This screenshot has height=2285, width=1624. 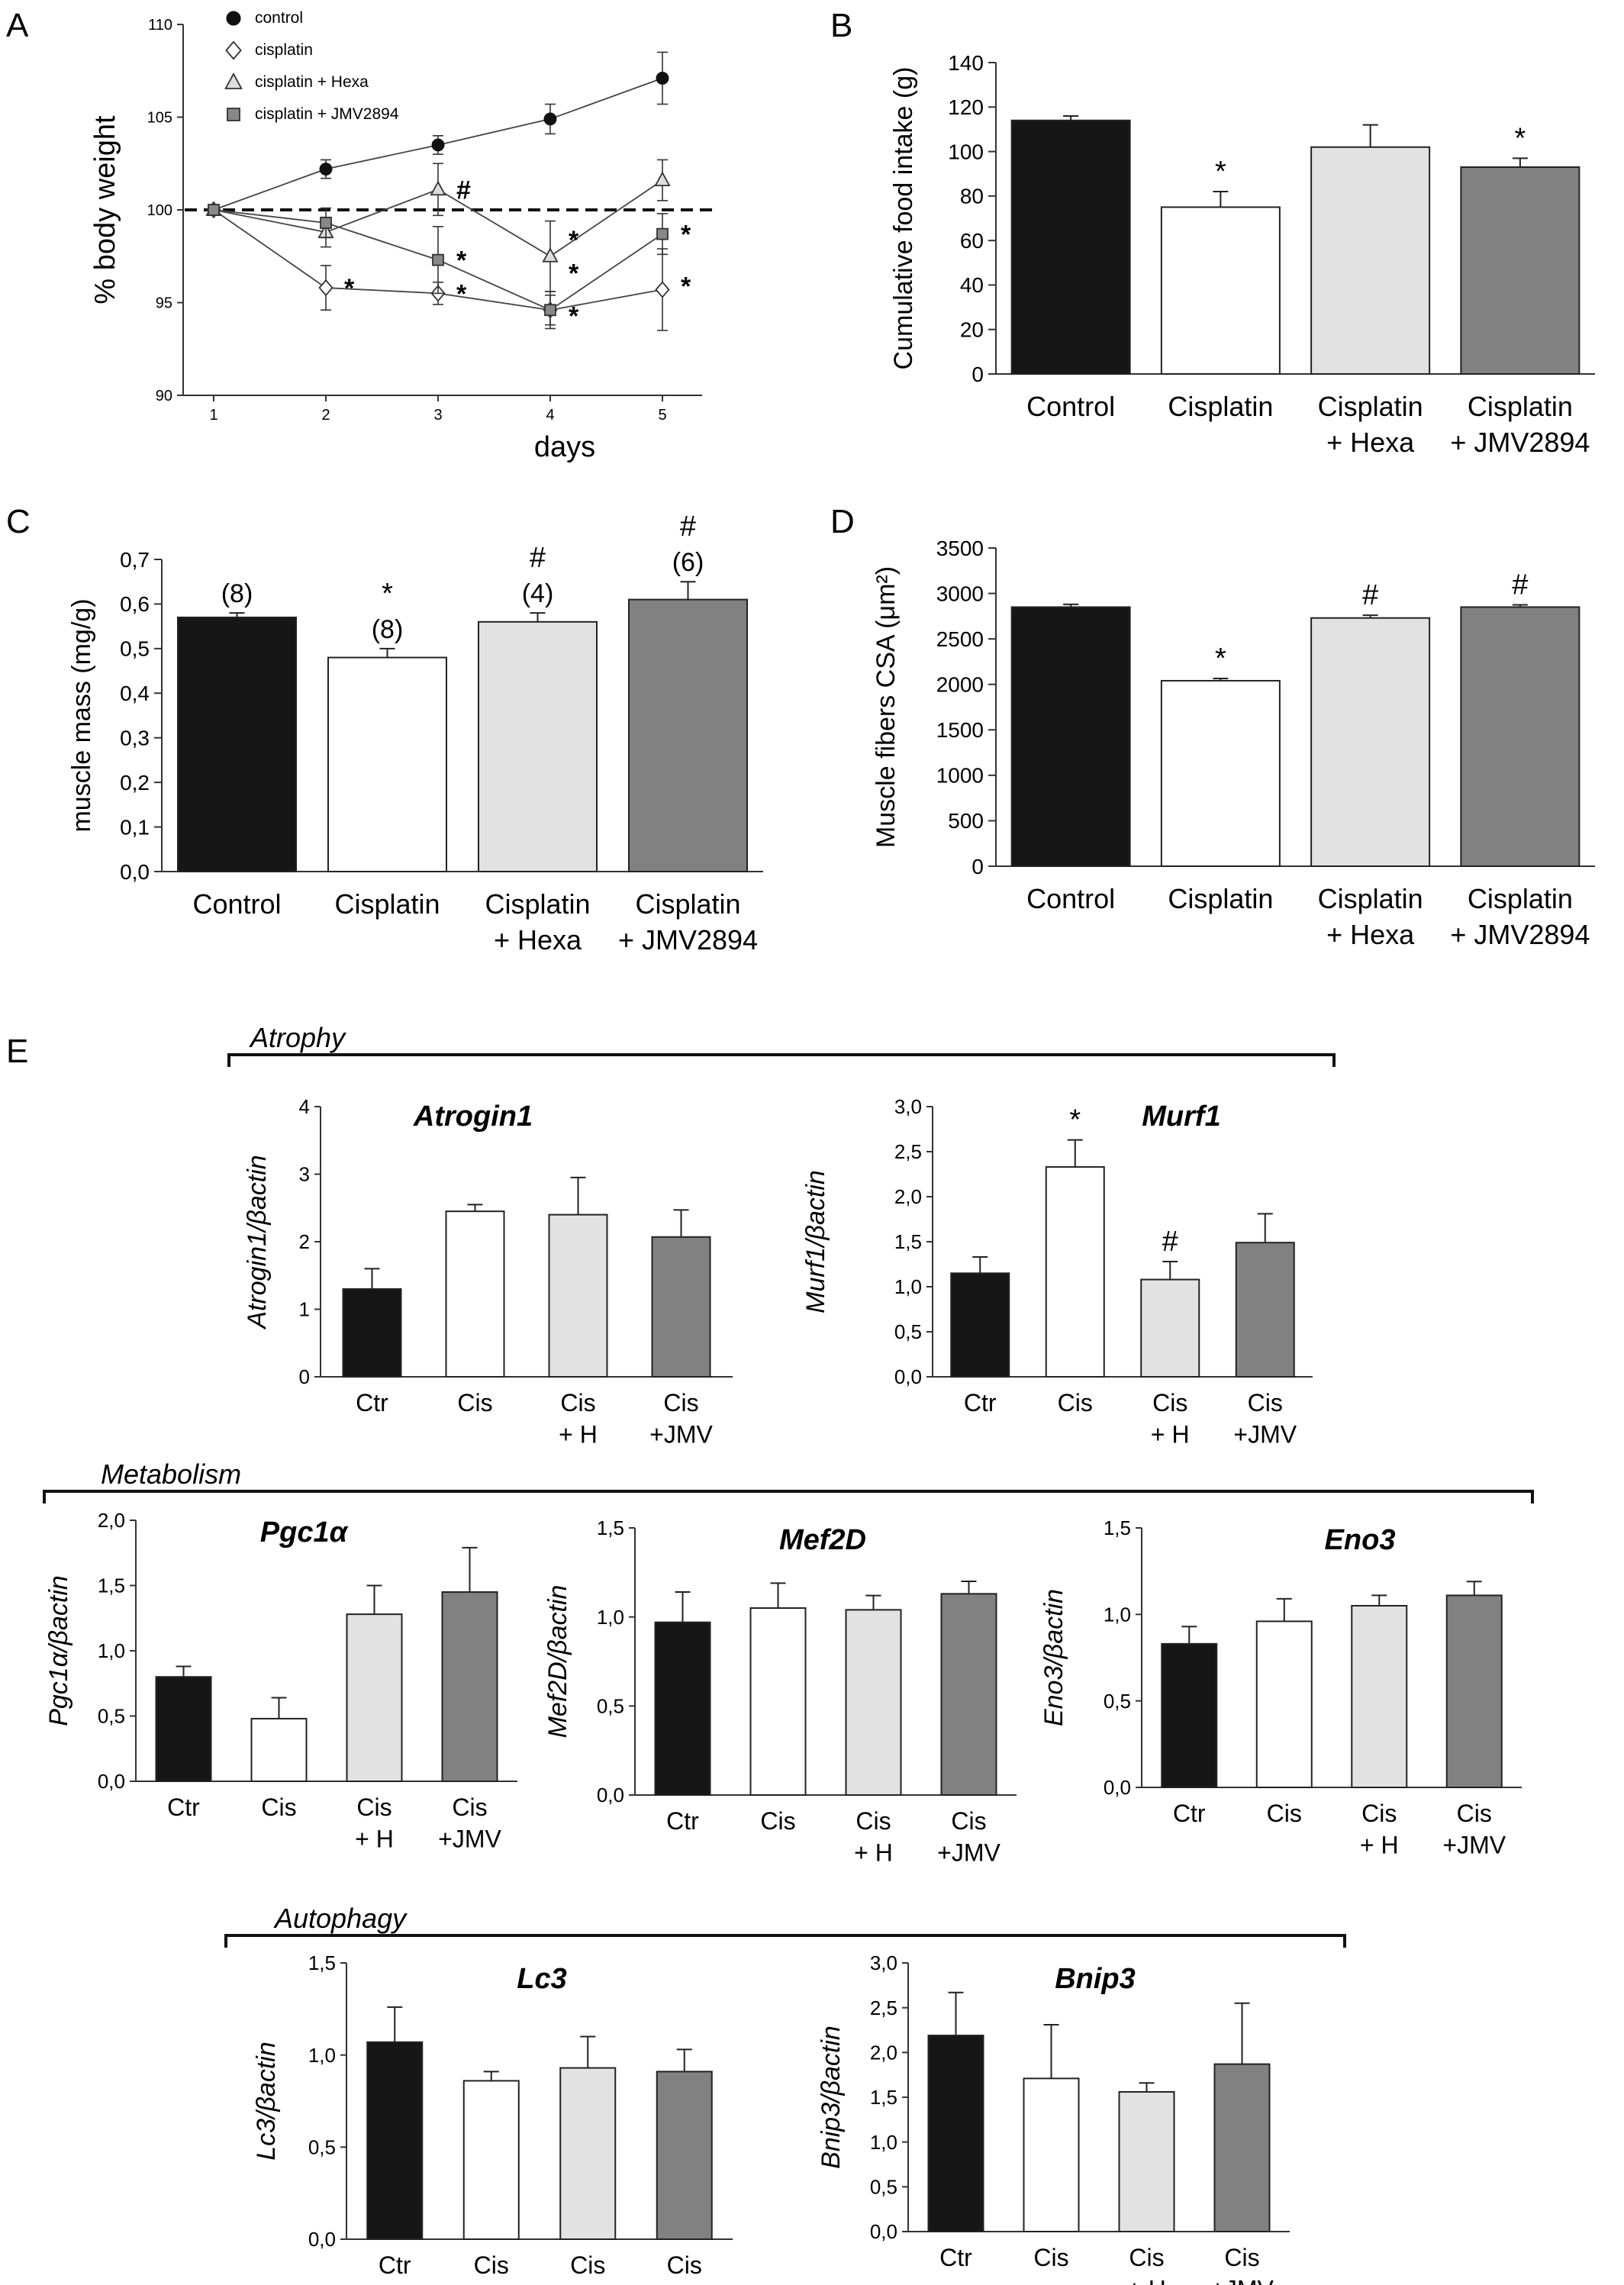 I want to click on legend-label: cisplatin, so click(x=284, y=50).